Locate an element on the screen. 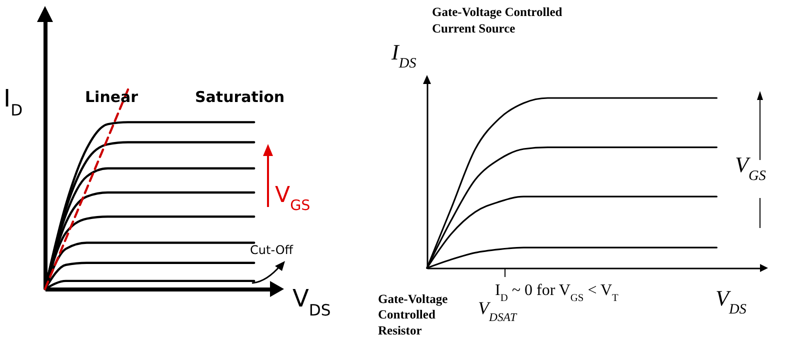 The height and width of the screenshot is (350, 800). text: Gate-Voltage Controlled Resistor is located at coordinates (413, 315).